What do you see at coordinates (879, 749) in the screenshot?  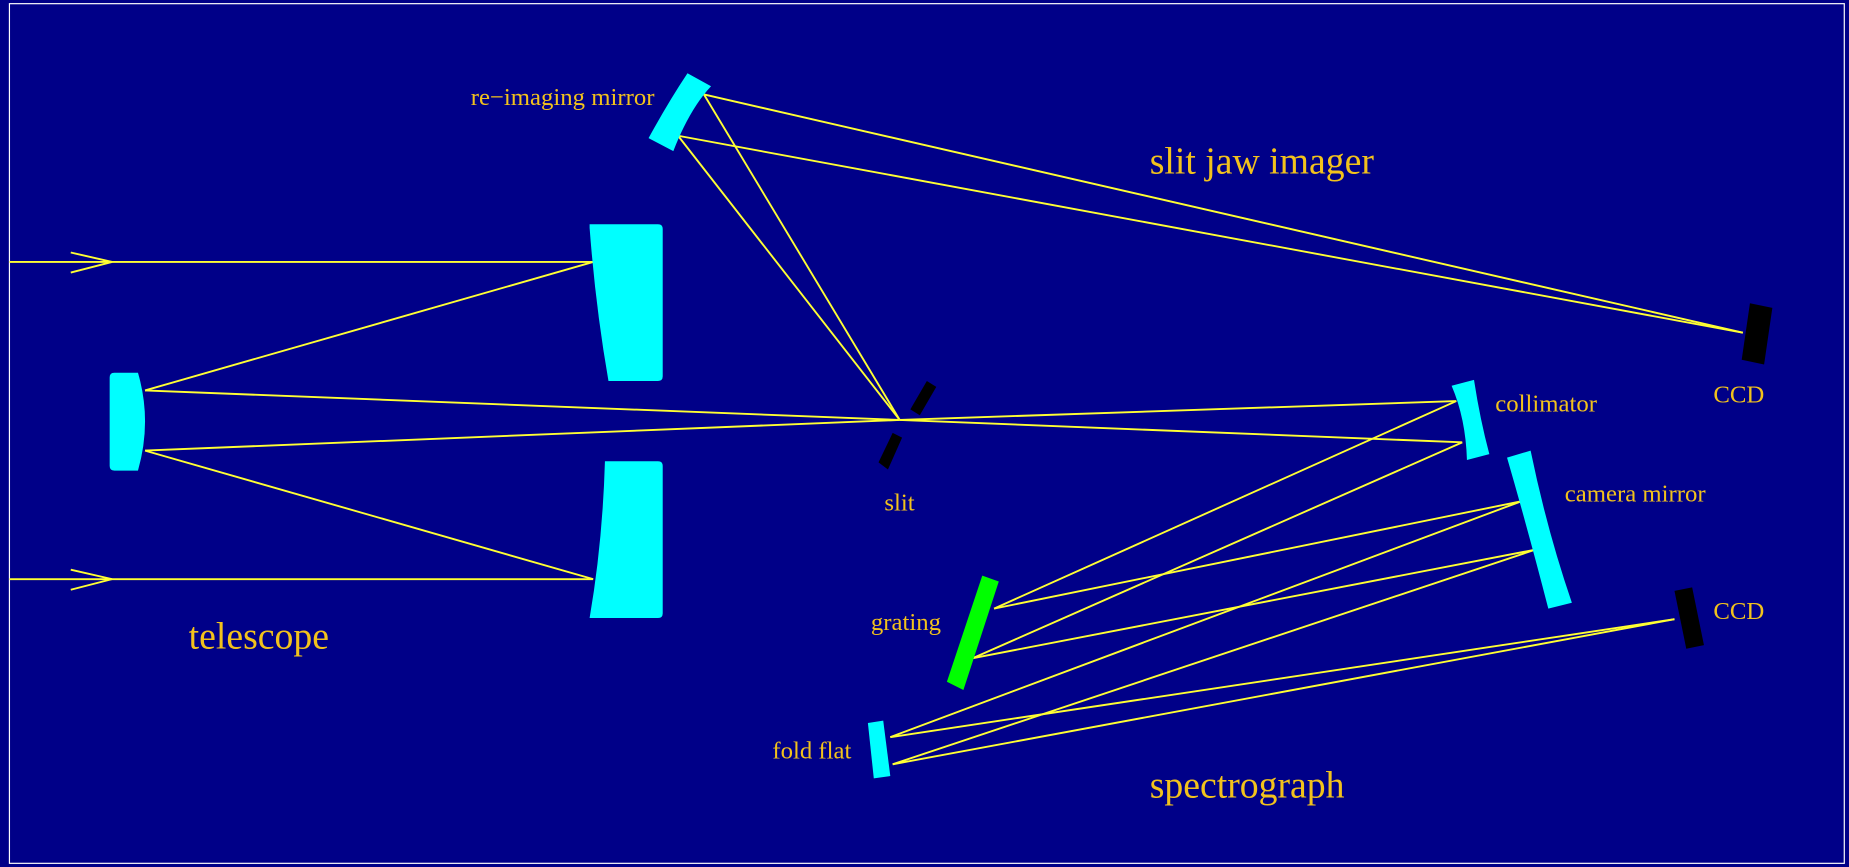 I see `fold-flat` at bounding box center [879, 749].